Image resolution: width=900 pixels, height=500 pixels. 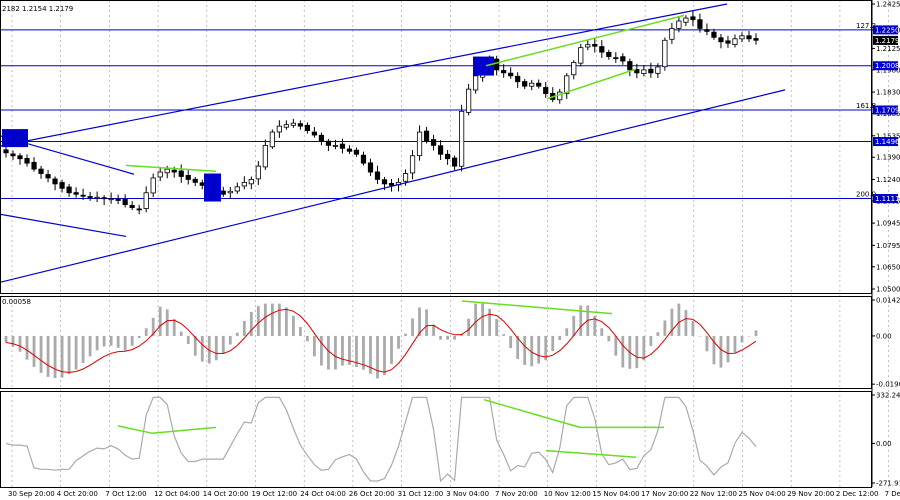 What do you see at coordinates (323, 494) in the screenshot?
I see `x-tick-label: 24 Oct 04:00` at bounding box center [323, 494].